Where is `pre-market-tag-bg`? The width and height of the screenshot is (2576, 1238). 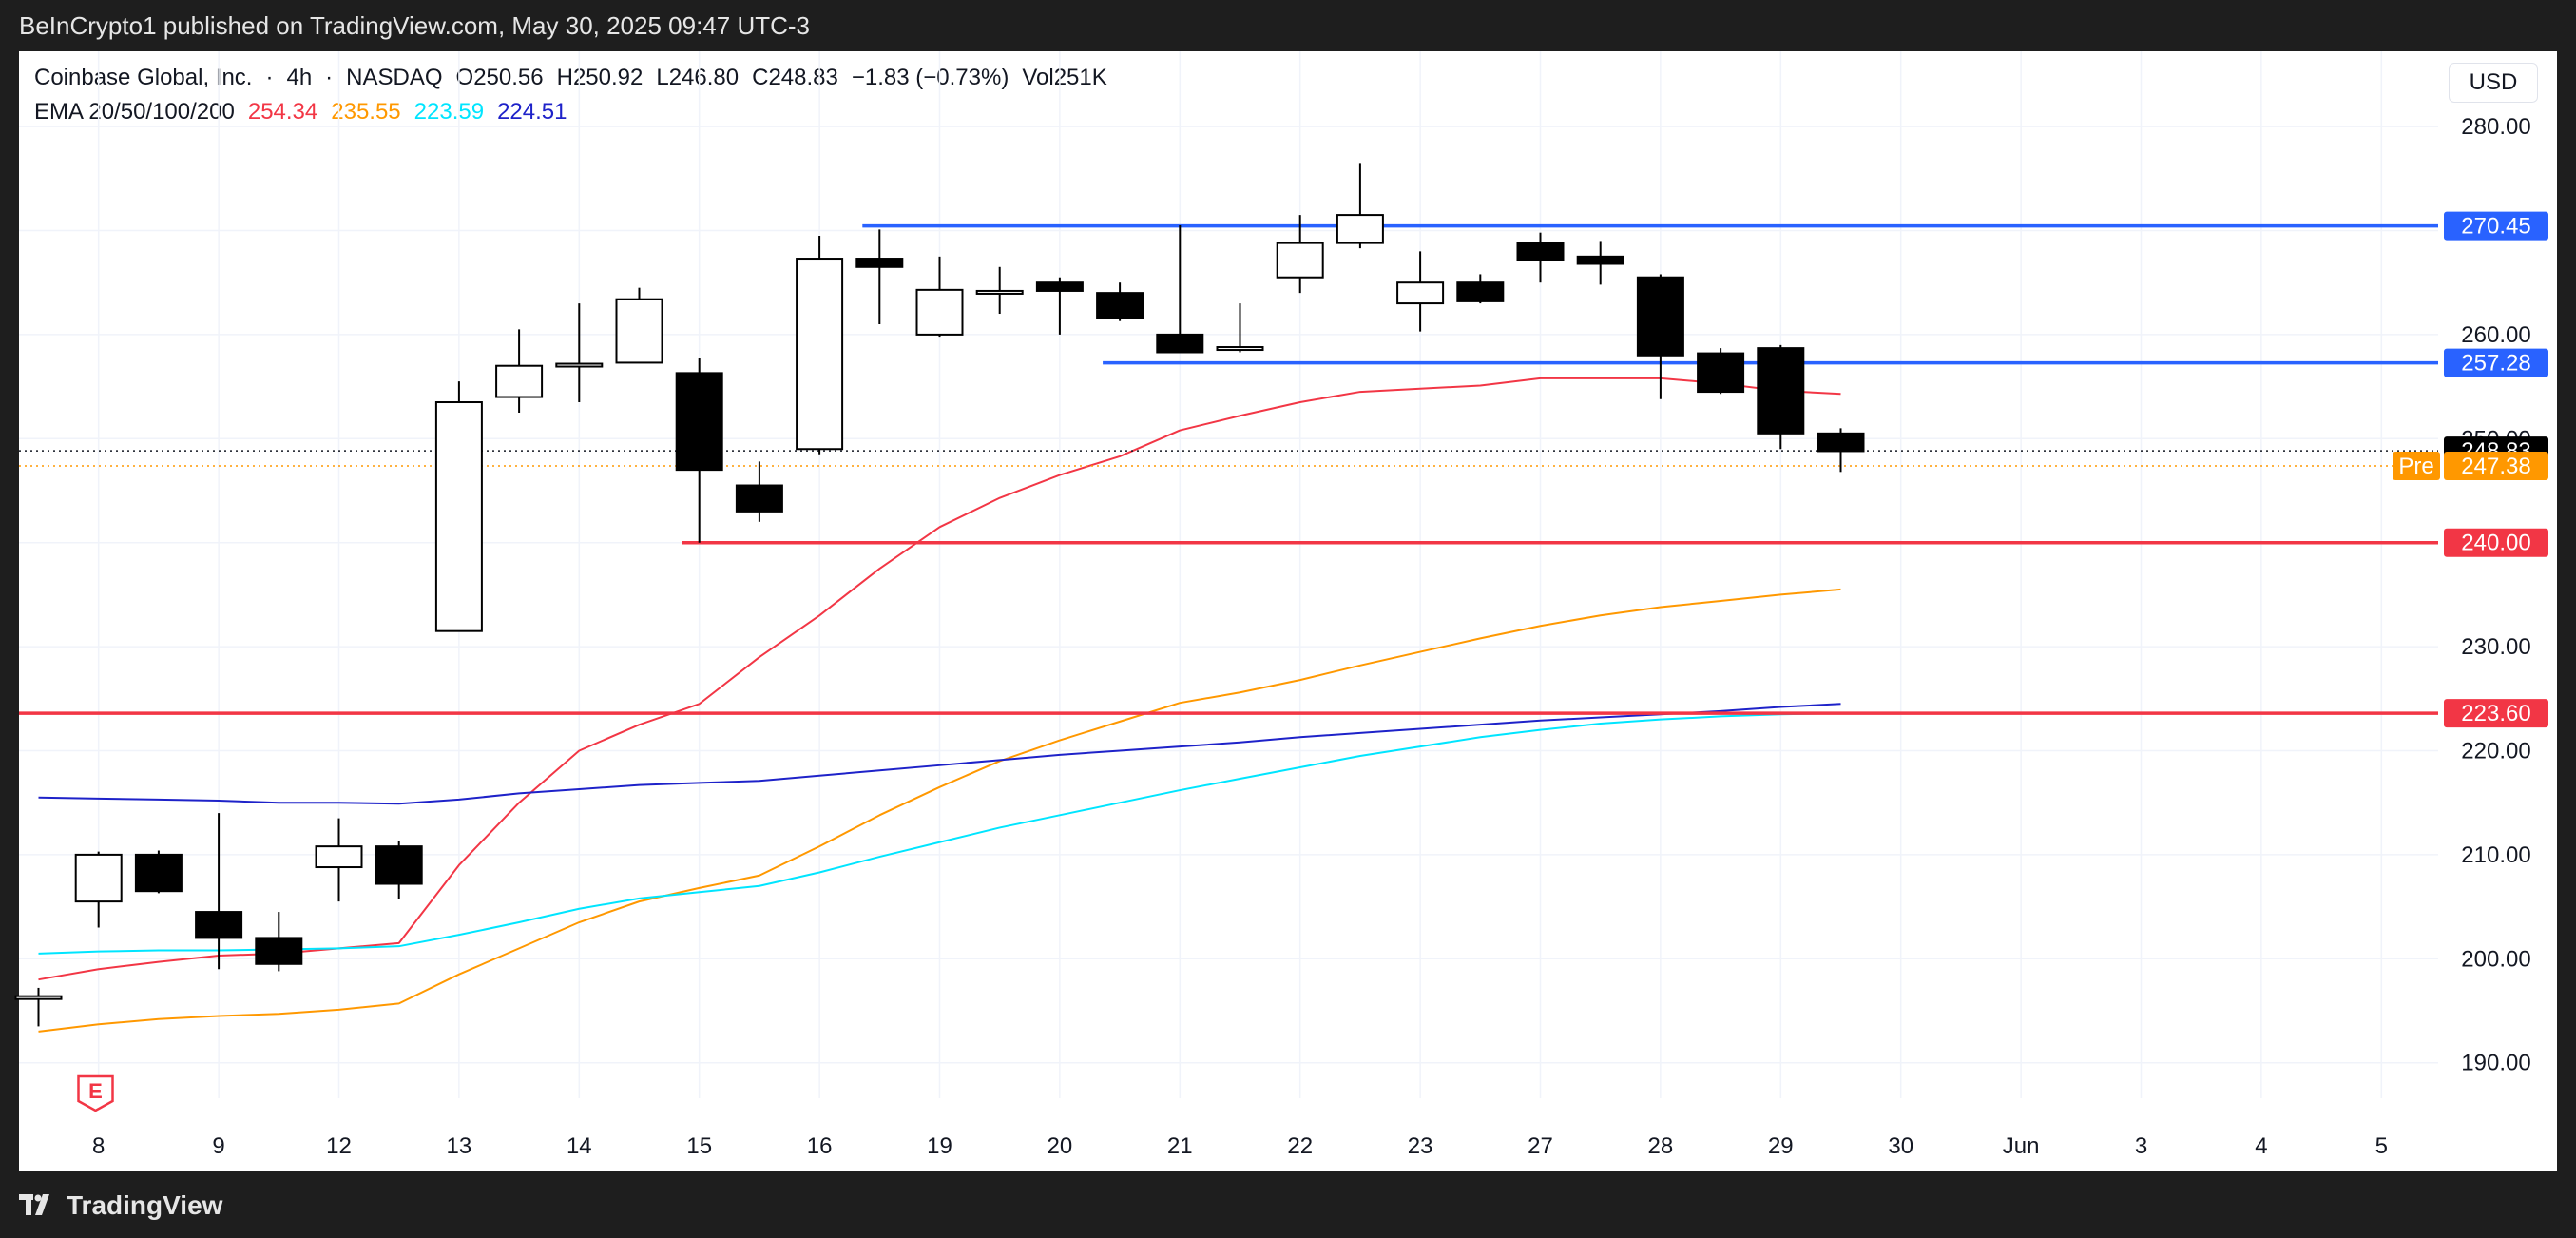 pre-market-tag-bg is located at coordinates (2496, 466).